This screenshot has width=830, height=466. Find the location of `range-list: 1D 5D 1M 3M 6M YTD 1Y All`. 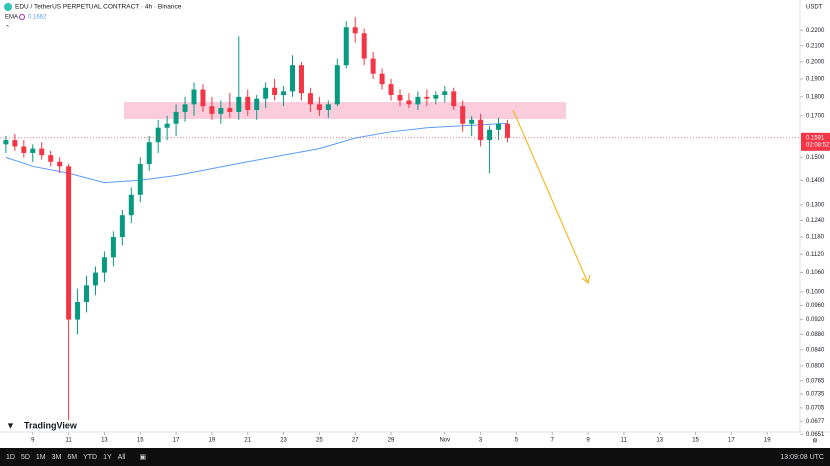

range-list: 1D 5D 1M 3M 6M YTD 1Y All is located at coordinates (62, 457).